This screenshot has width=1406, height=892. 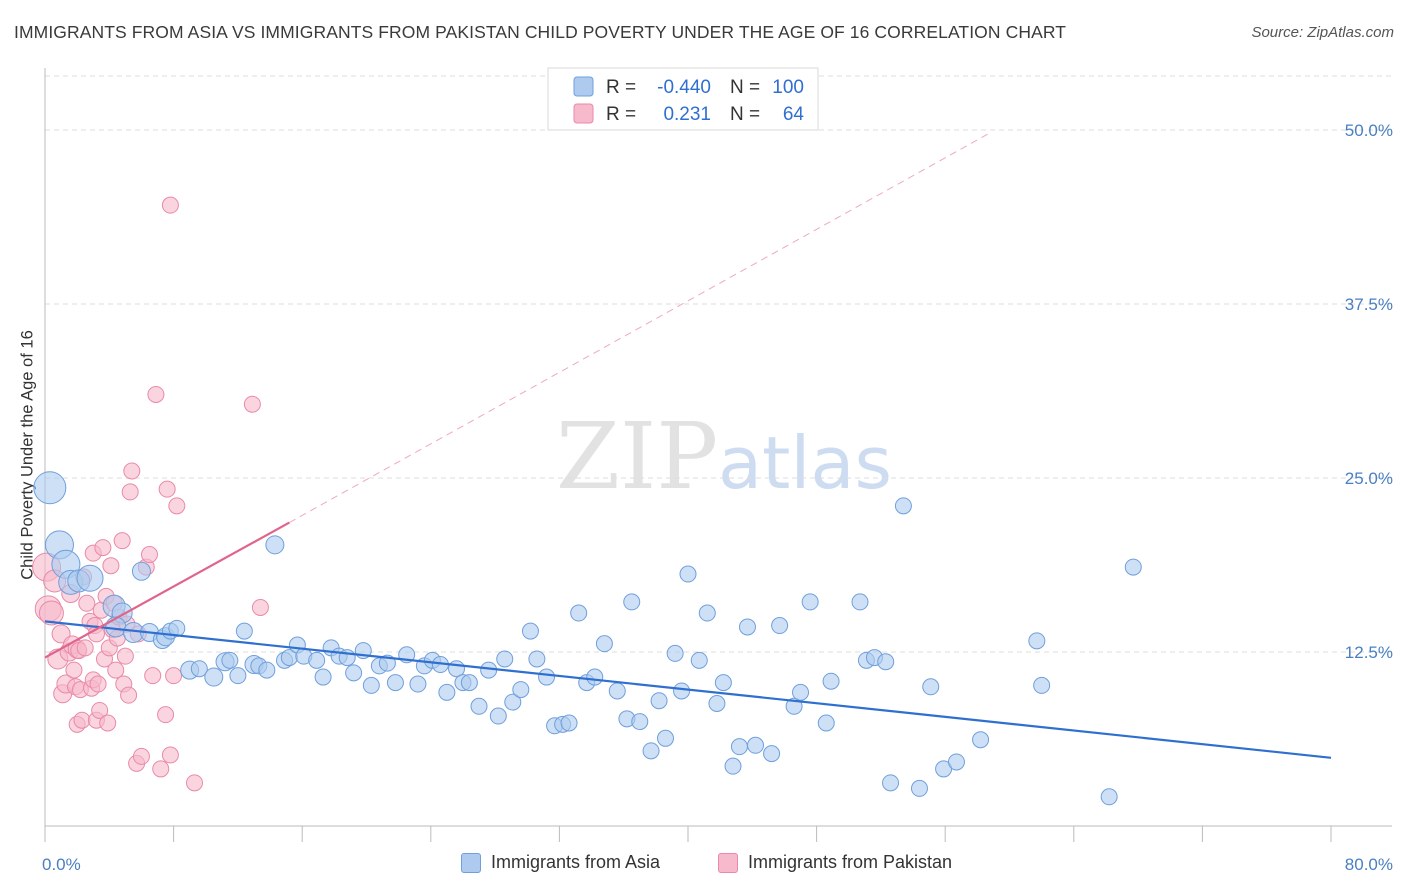 What do you see at coordinates (621, 87) in the screenshot?
I see `legend-asia-r-label: R =` at bounding box center [621, 87].